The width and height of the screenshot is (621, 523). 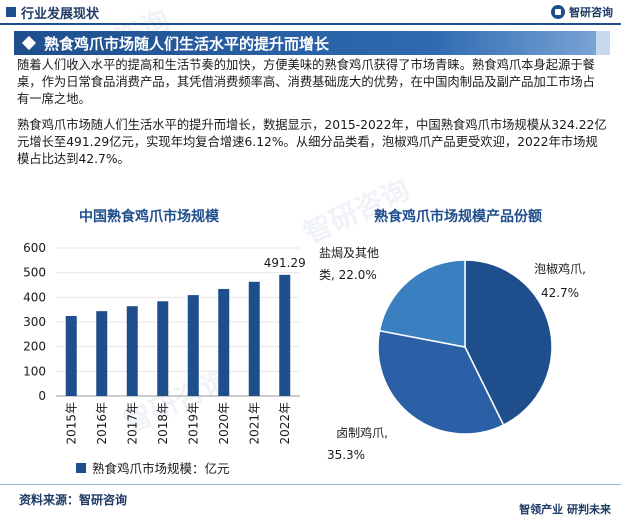 I want to click on slice-label: 泡椒鸡爪,, so click(x=560, y=268).